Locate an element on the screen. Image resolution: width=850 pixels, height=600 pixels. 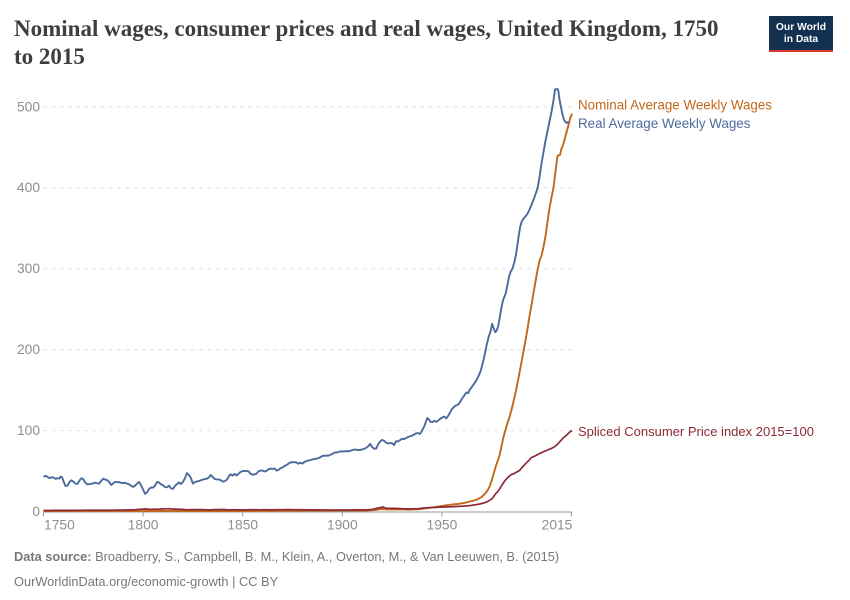
svg-text: 100 is located at coordinates (28, 430).